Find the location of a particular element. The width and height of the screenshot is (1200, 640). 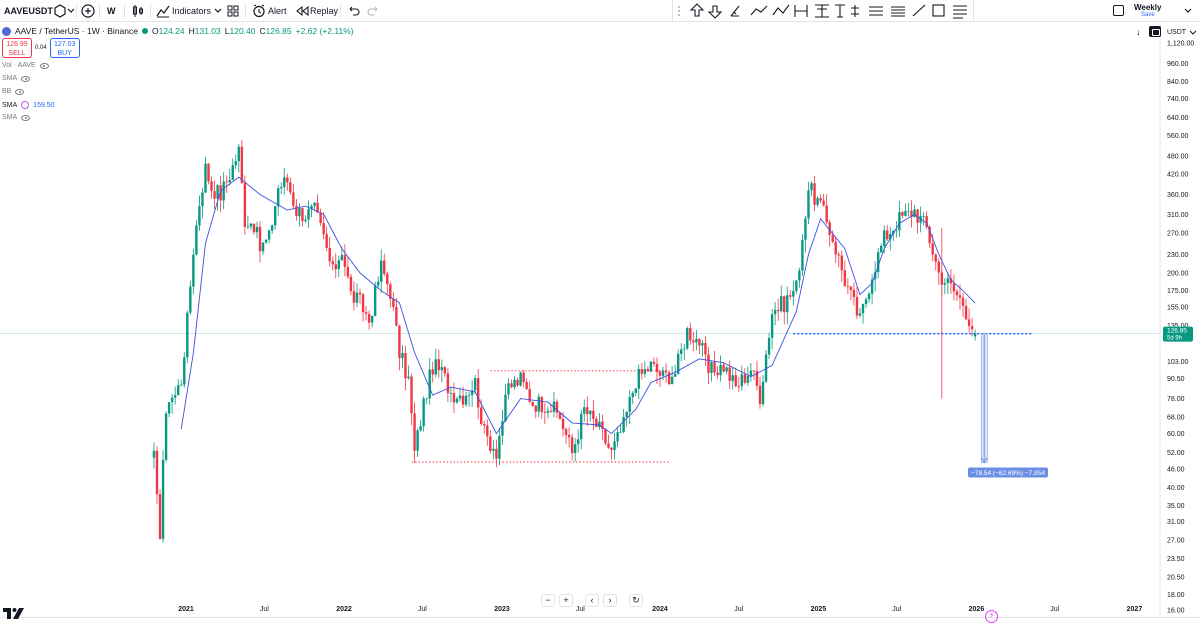

settings-gear-icon is located at coordinates (25, 105).